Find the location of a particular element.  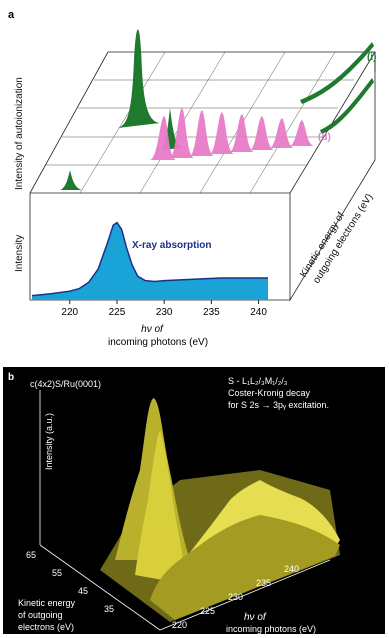

panel-b-note-line2: Coster-Kronig decay is located at coordinates (269, 393).